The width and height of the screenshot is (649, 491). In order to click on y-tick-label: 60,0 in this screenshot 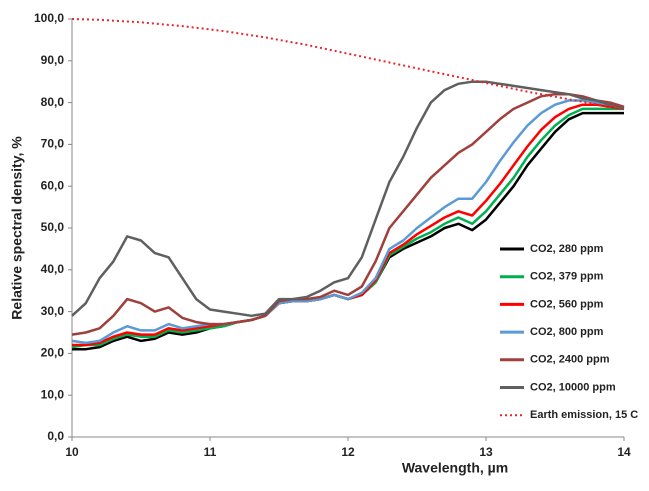, I will do `click(53, 185)`.